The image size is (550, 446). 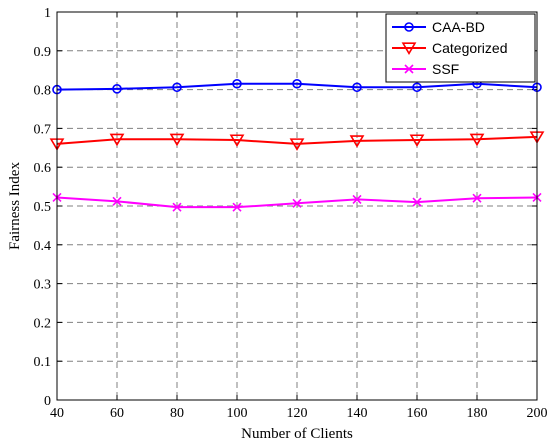 I want to click on y-tick-label: 0.3, so click(x=43, y=285).